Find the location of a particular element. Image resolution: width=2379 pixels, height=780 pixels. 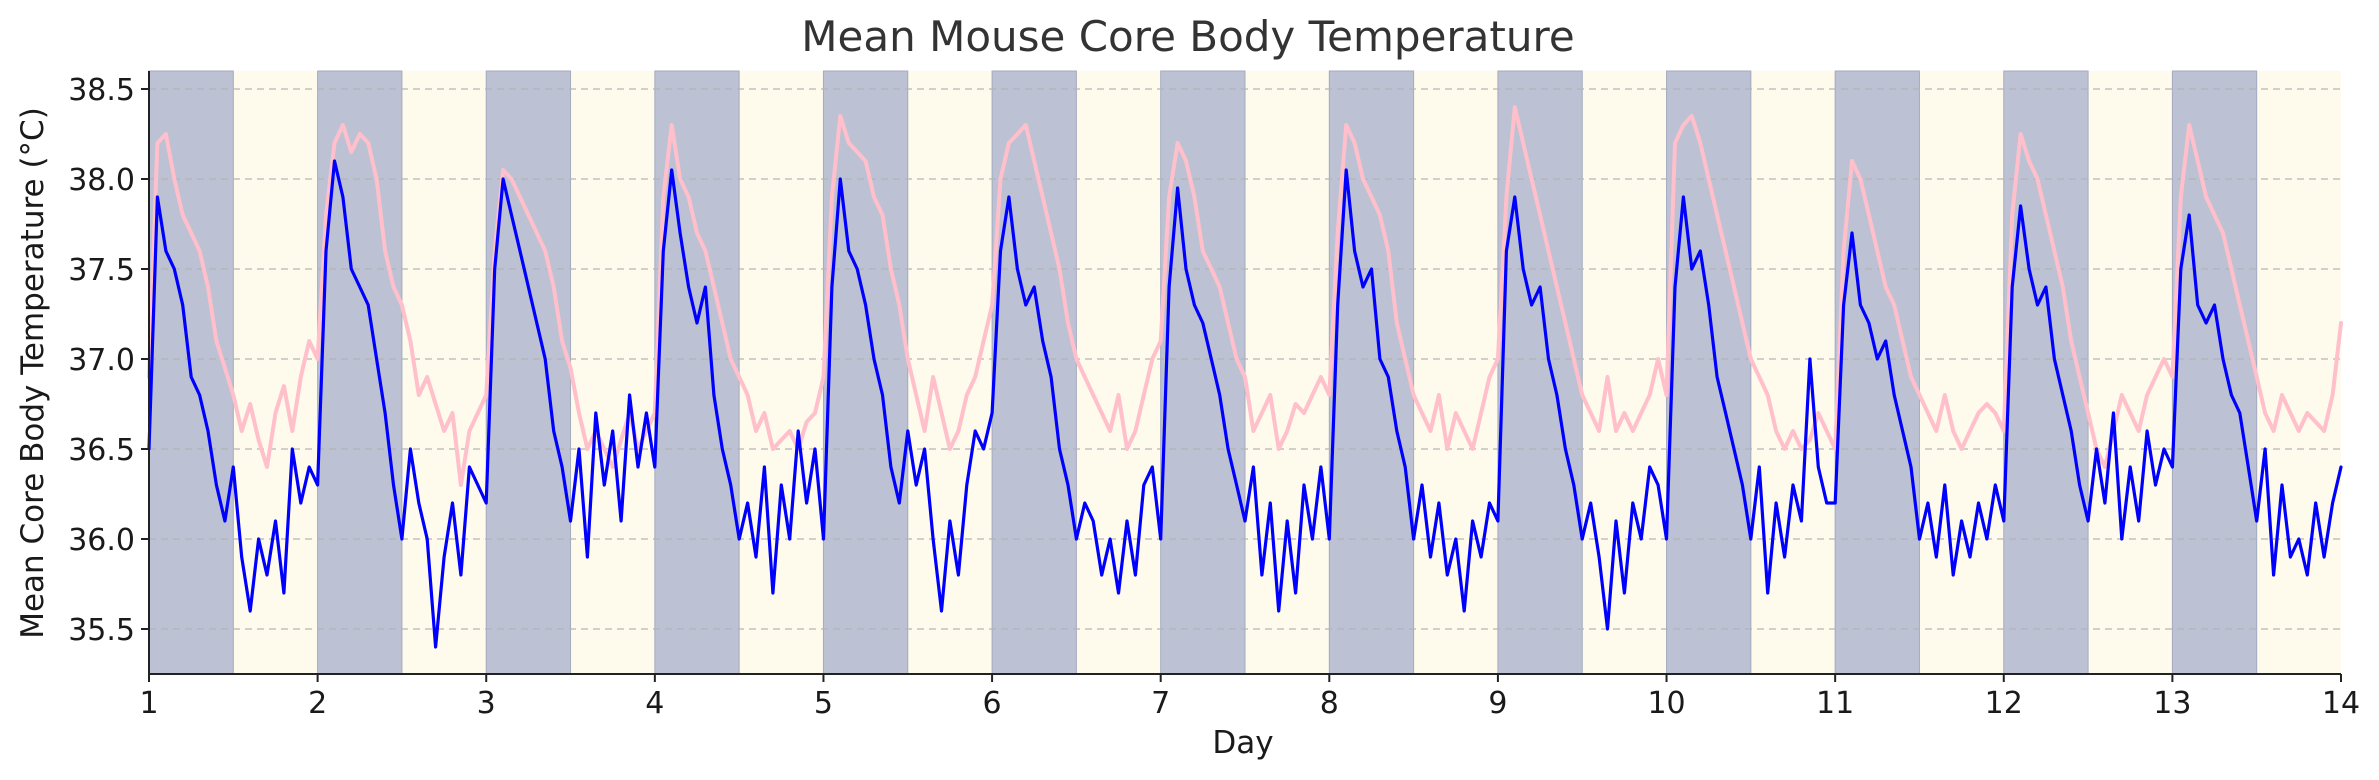

x-tick-label-10: 10 is located at coordinates (1666, 703).